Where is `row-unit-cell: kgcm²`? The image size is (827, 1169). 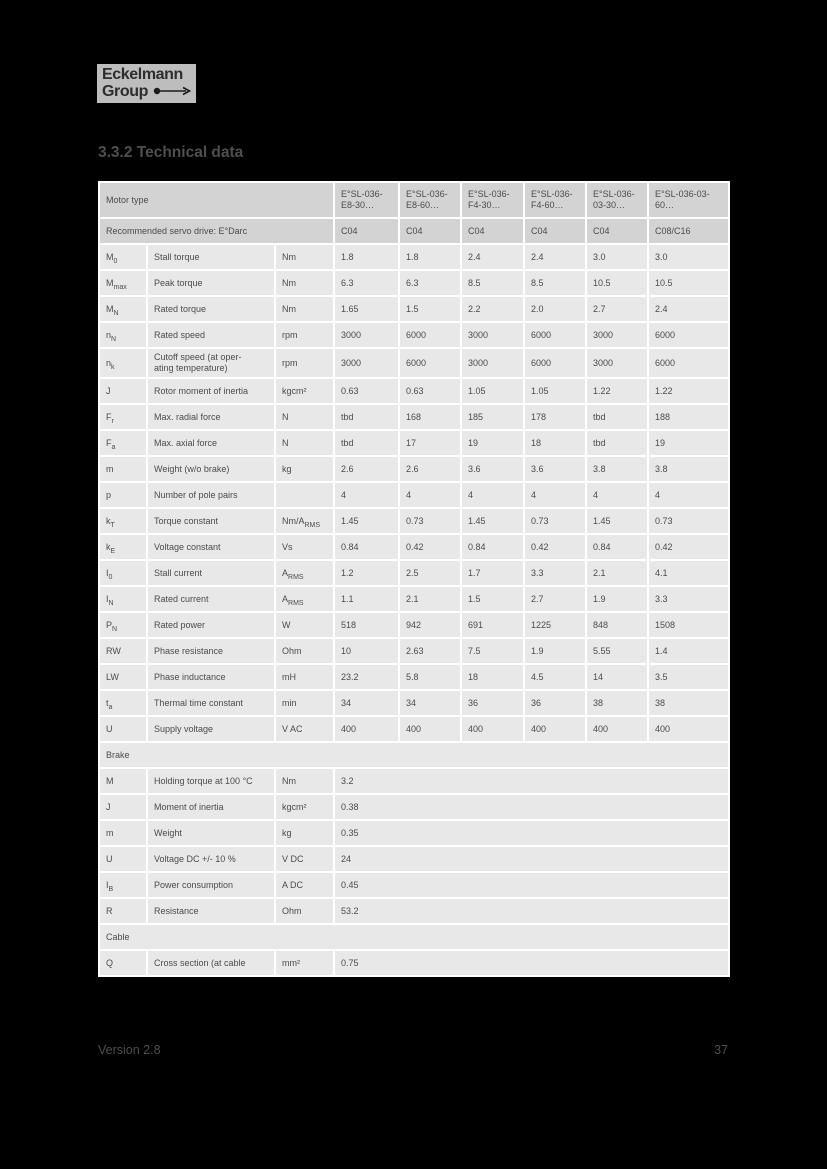 row-unit-cell: kgcm² is located at coordinates (304, 807).